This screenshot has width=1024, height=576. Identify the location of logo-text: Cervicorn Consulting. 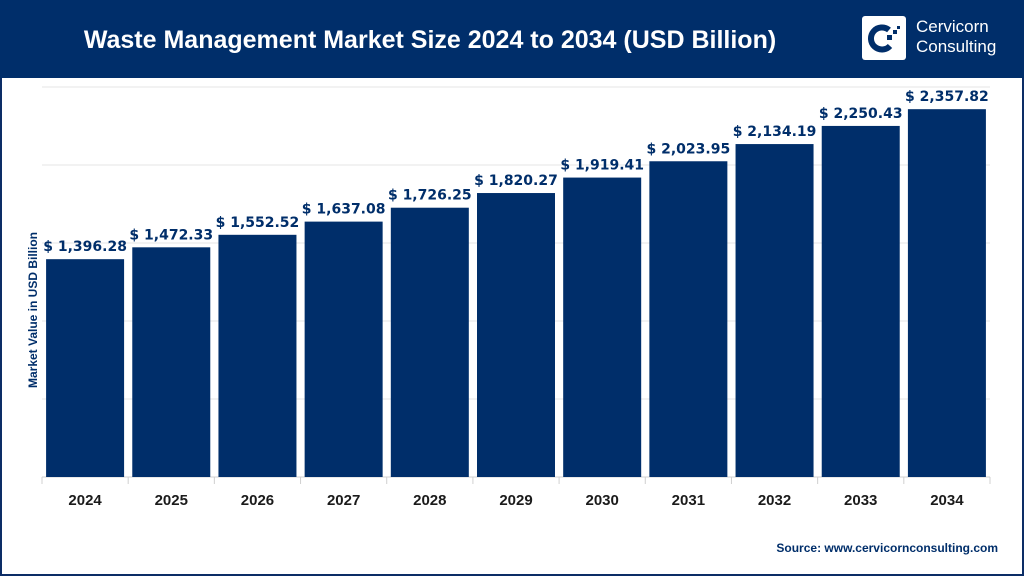
(956, 37).